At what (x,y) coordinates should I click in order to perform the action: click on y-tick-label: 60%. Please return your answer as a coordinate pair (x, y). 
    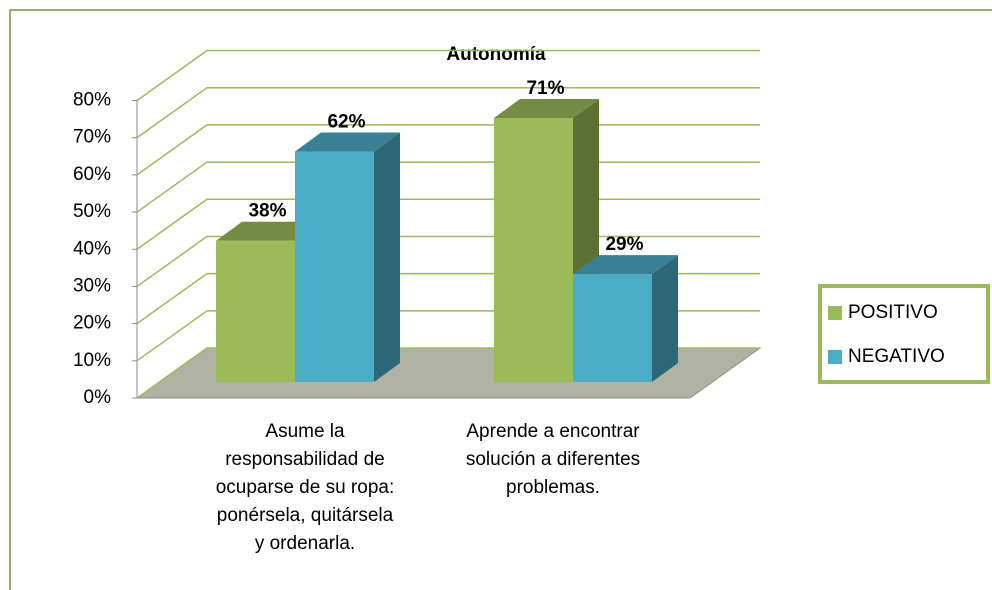
    Looking at the image, I should click on (92, 174).